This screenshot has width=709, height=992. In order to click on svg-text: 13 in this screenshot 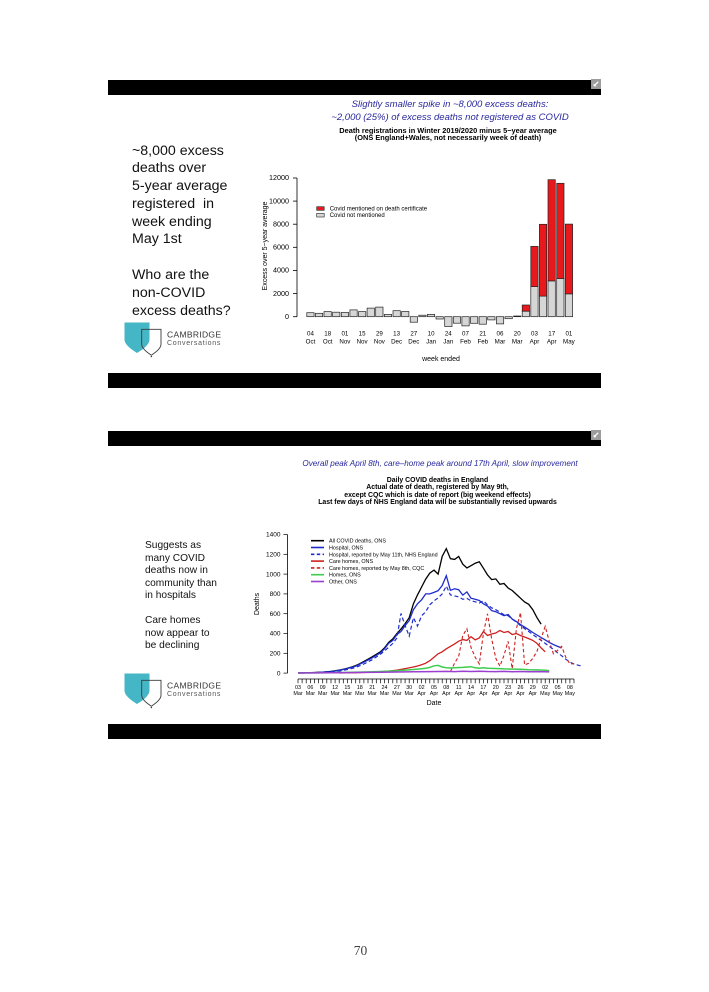, I will do `click(396, 334)`.